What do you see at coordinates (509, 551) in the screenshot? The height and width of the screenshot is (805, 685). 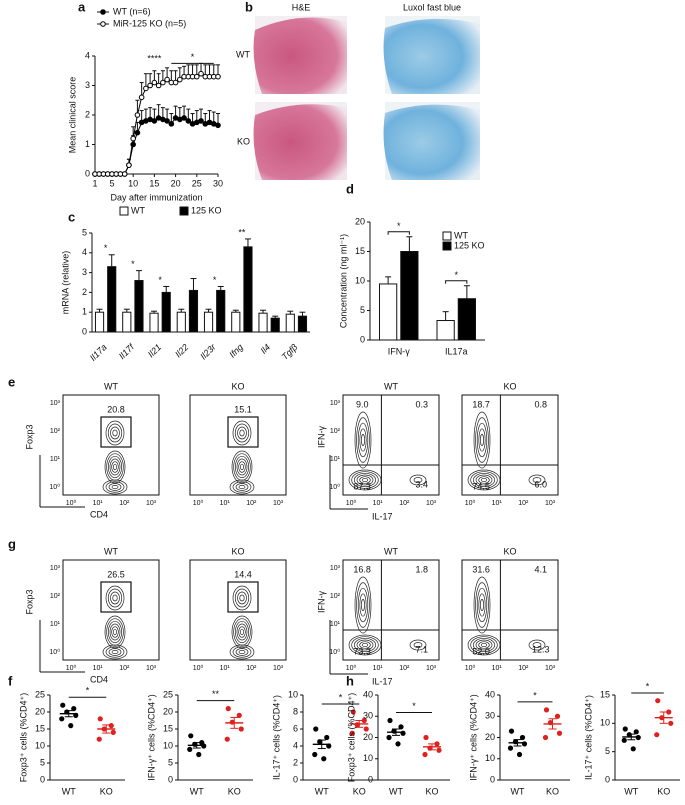 I see `plot-title: KO` at bounding box center [509, 551].